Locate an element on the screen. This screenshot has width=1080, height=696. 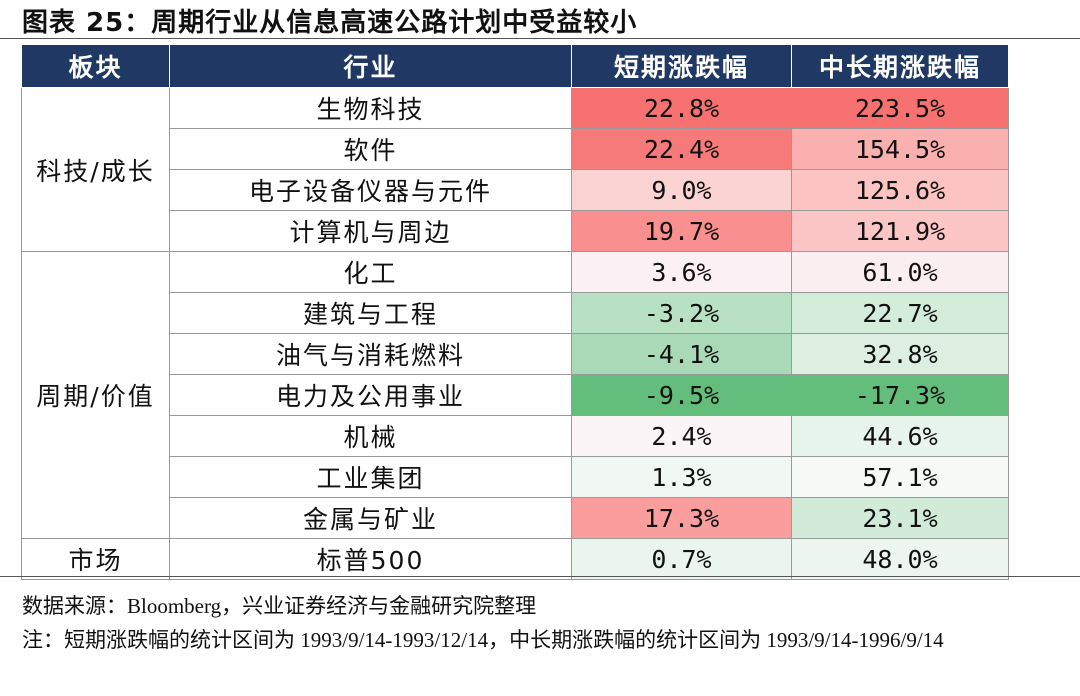
header-row: 板块 行业 短期涨跌幅 中长期涨跌幅 is located at coordinates (515, 66).